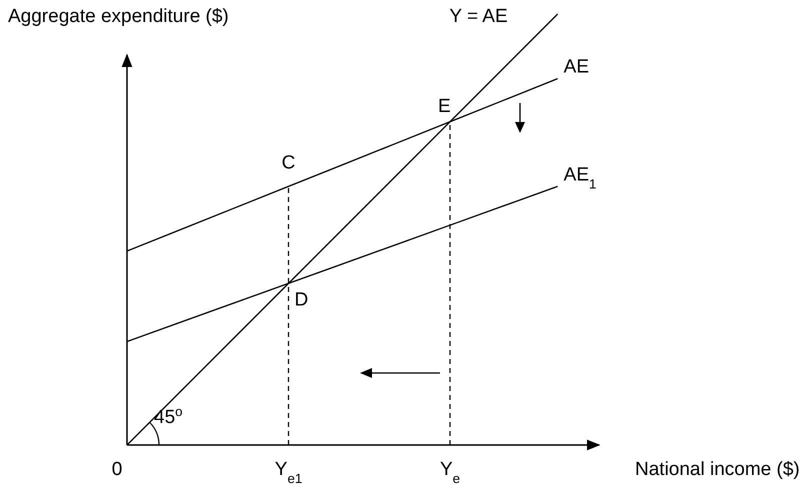 This screenshot has width=808, height=487. What do you see at coordinates (118, 16) in the screenshot?
I see `y-axis-title: Aggregate expenditure ($)` at bounding box center [118, 16].